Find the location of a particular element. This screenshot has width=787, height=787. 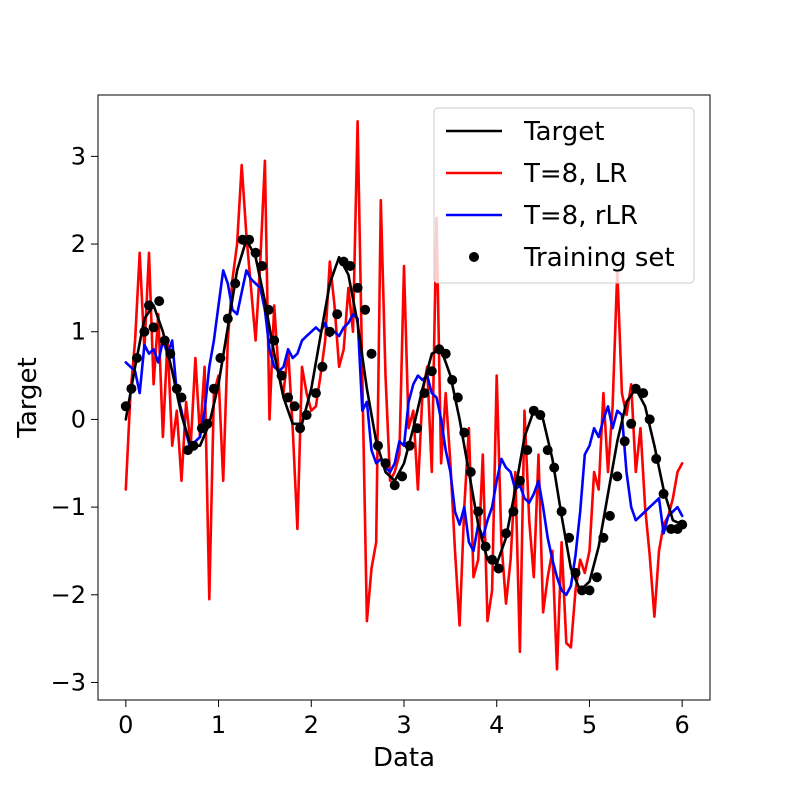

legend-box is located at coordinates (564, 195).